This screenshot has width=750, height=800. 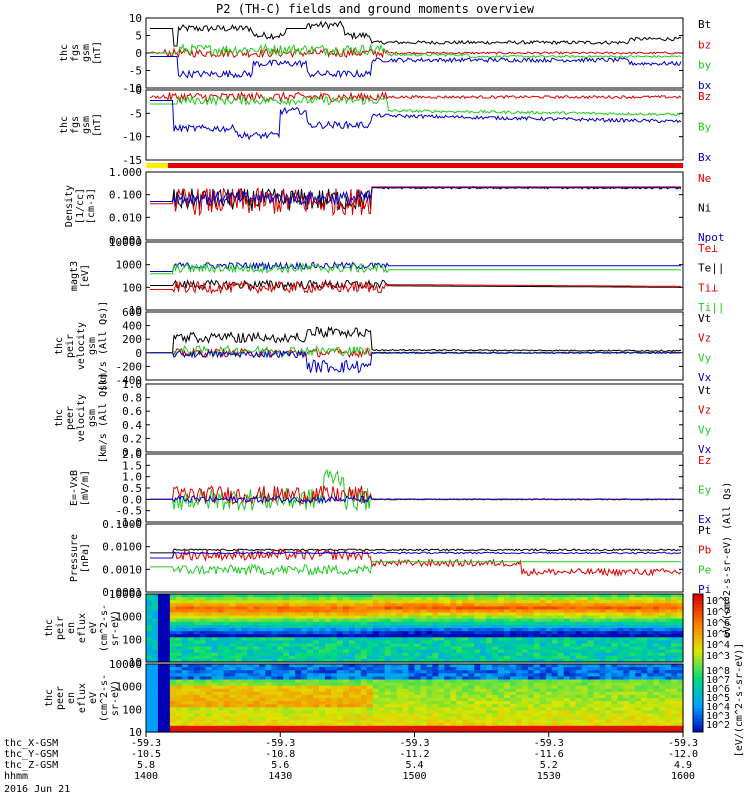 I want to click on y-axis-label: Pressure, so click(x=74, y=558).